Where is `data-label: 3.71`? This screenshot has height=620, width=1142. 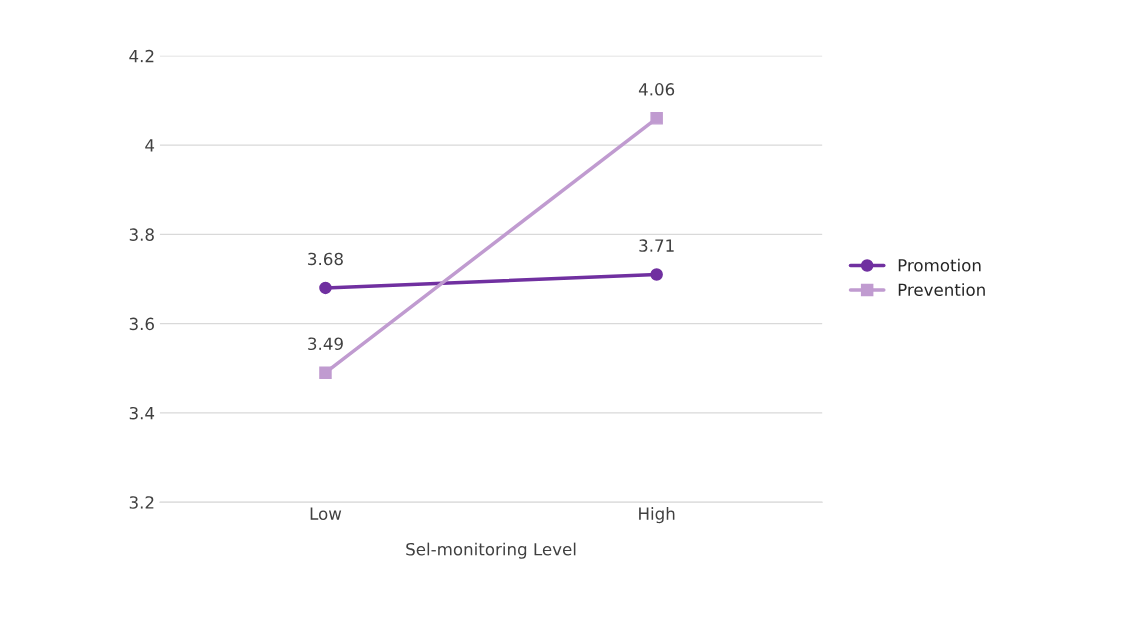
data-label: 3.71 is located at coordinates (656, 245).